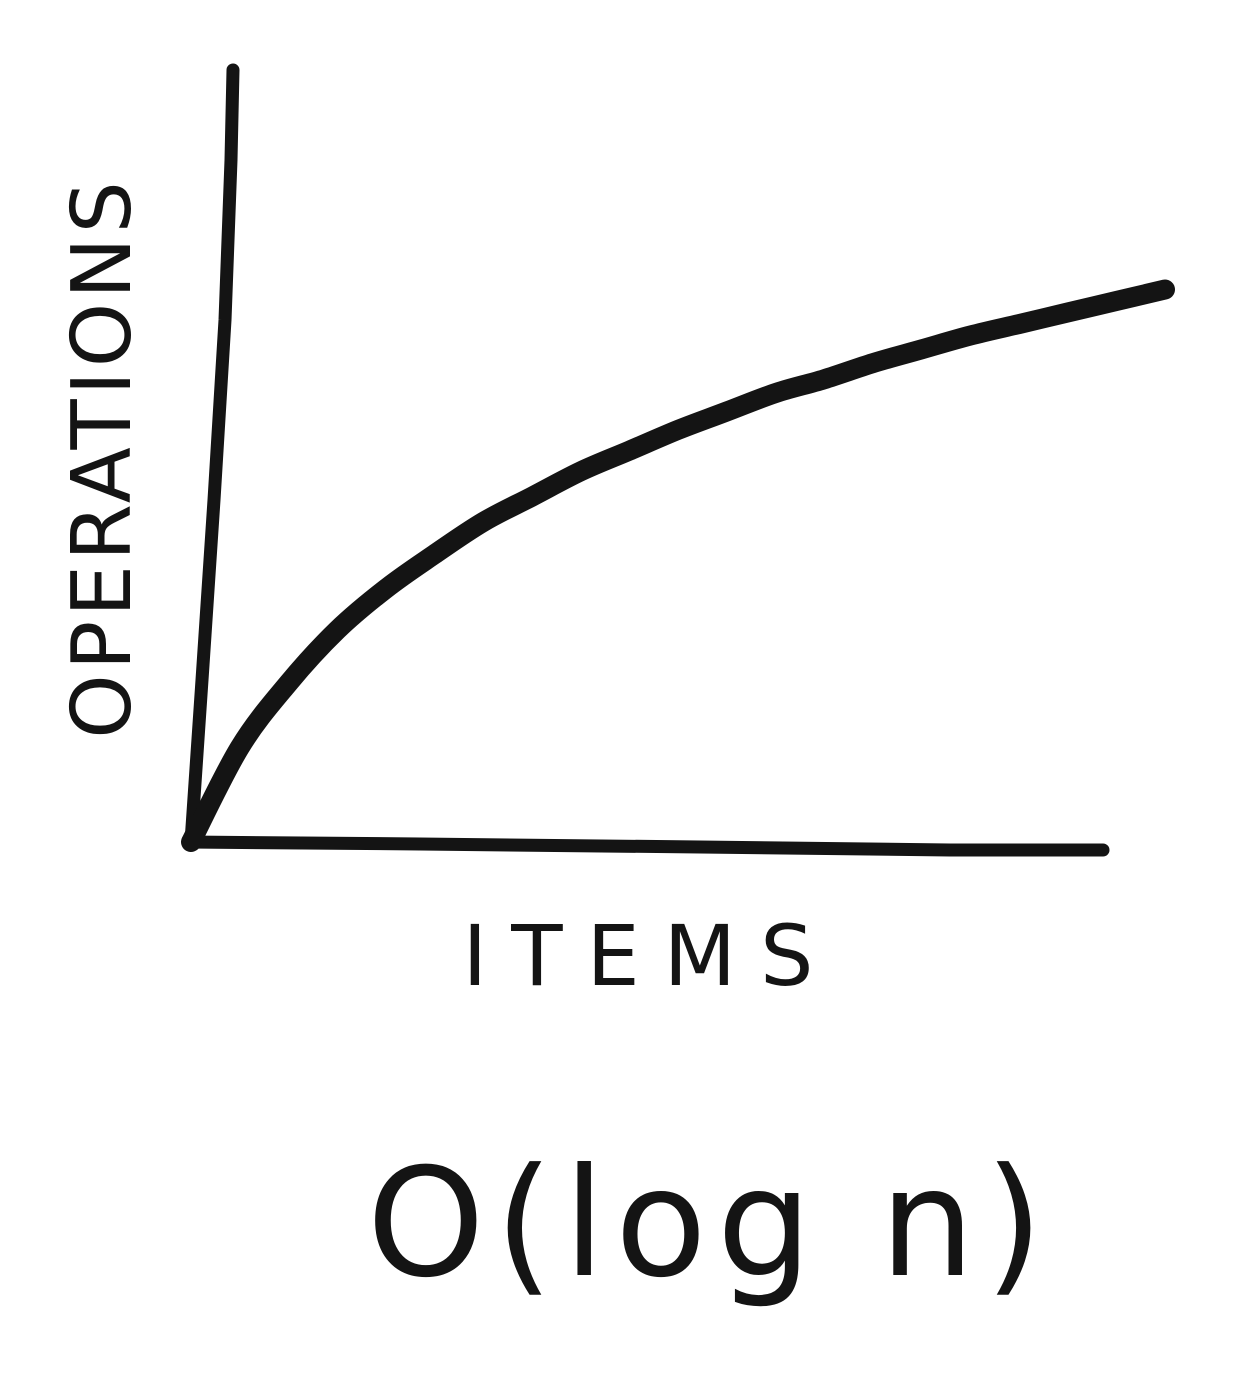 The width and height of the screenshot is (1258, 1391). I want to click on x-axis-label: ITEMS, so click(650, 956).